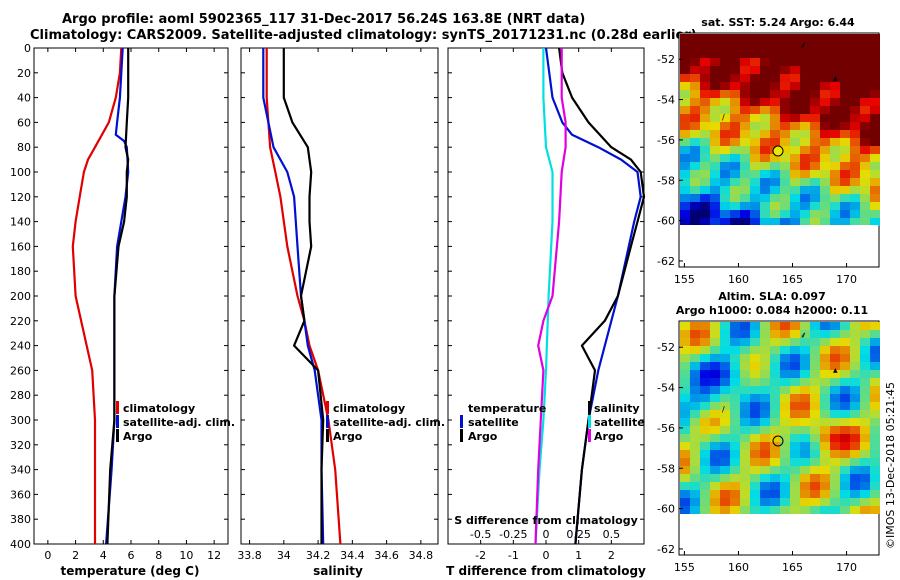  I want to click on sla-island-mark: ⸙, so click(803, 336).